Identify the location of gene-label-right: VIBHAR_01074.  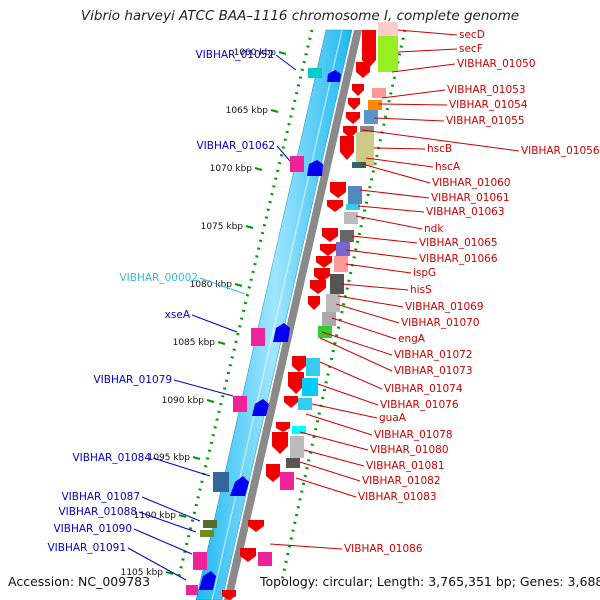
(423, 389).